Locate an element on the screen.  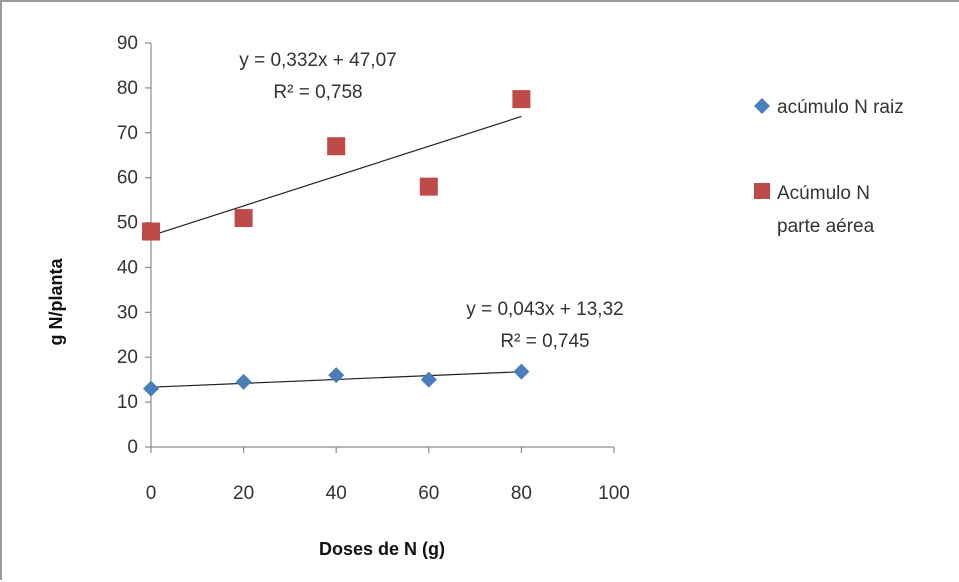
legend-label-aerea-line2: parte aérea is located at coordinates (826, 226).